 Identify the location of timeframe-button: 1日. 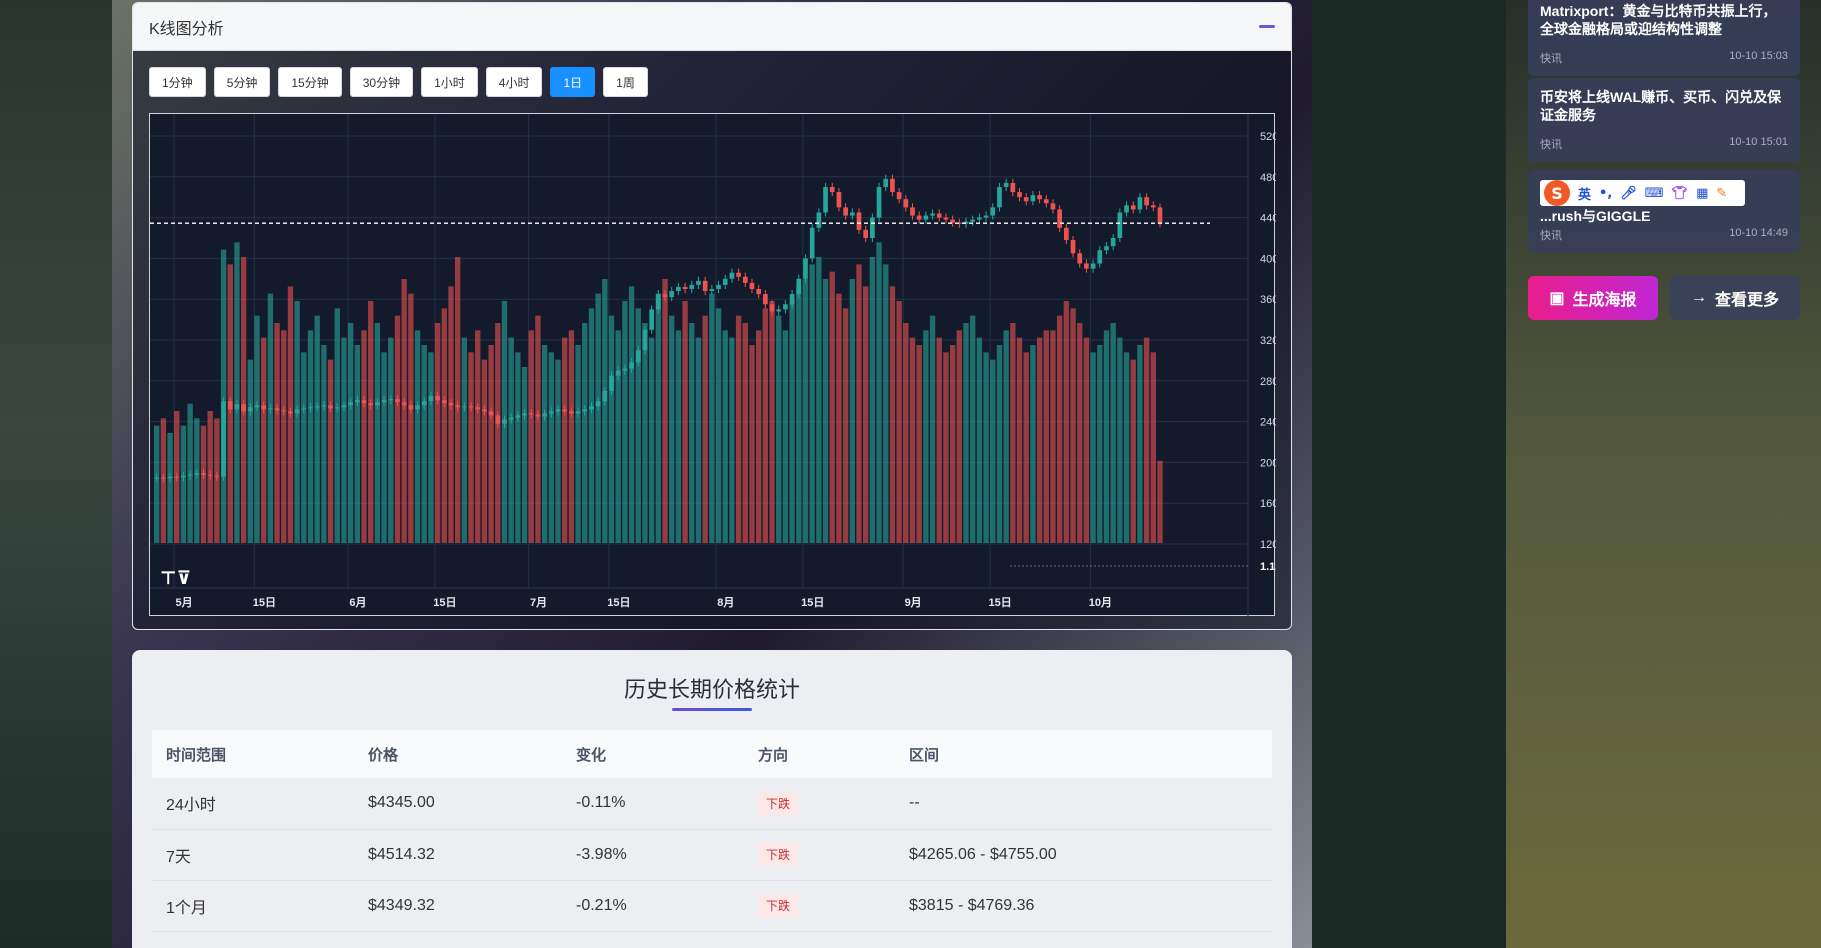
(573, 82).